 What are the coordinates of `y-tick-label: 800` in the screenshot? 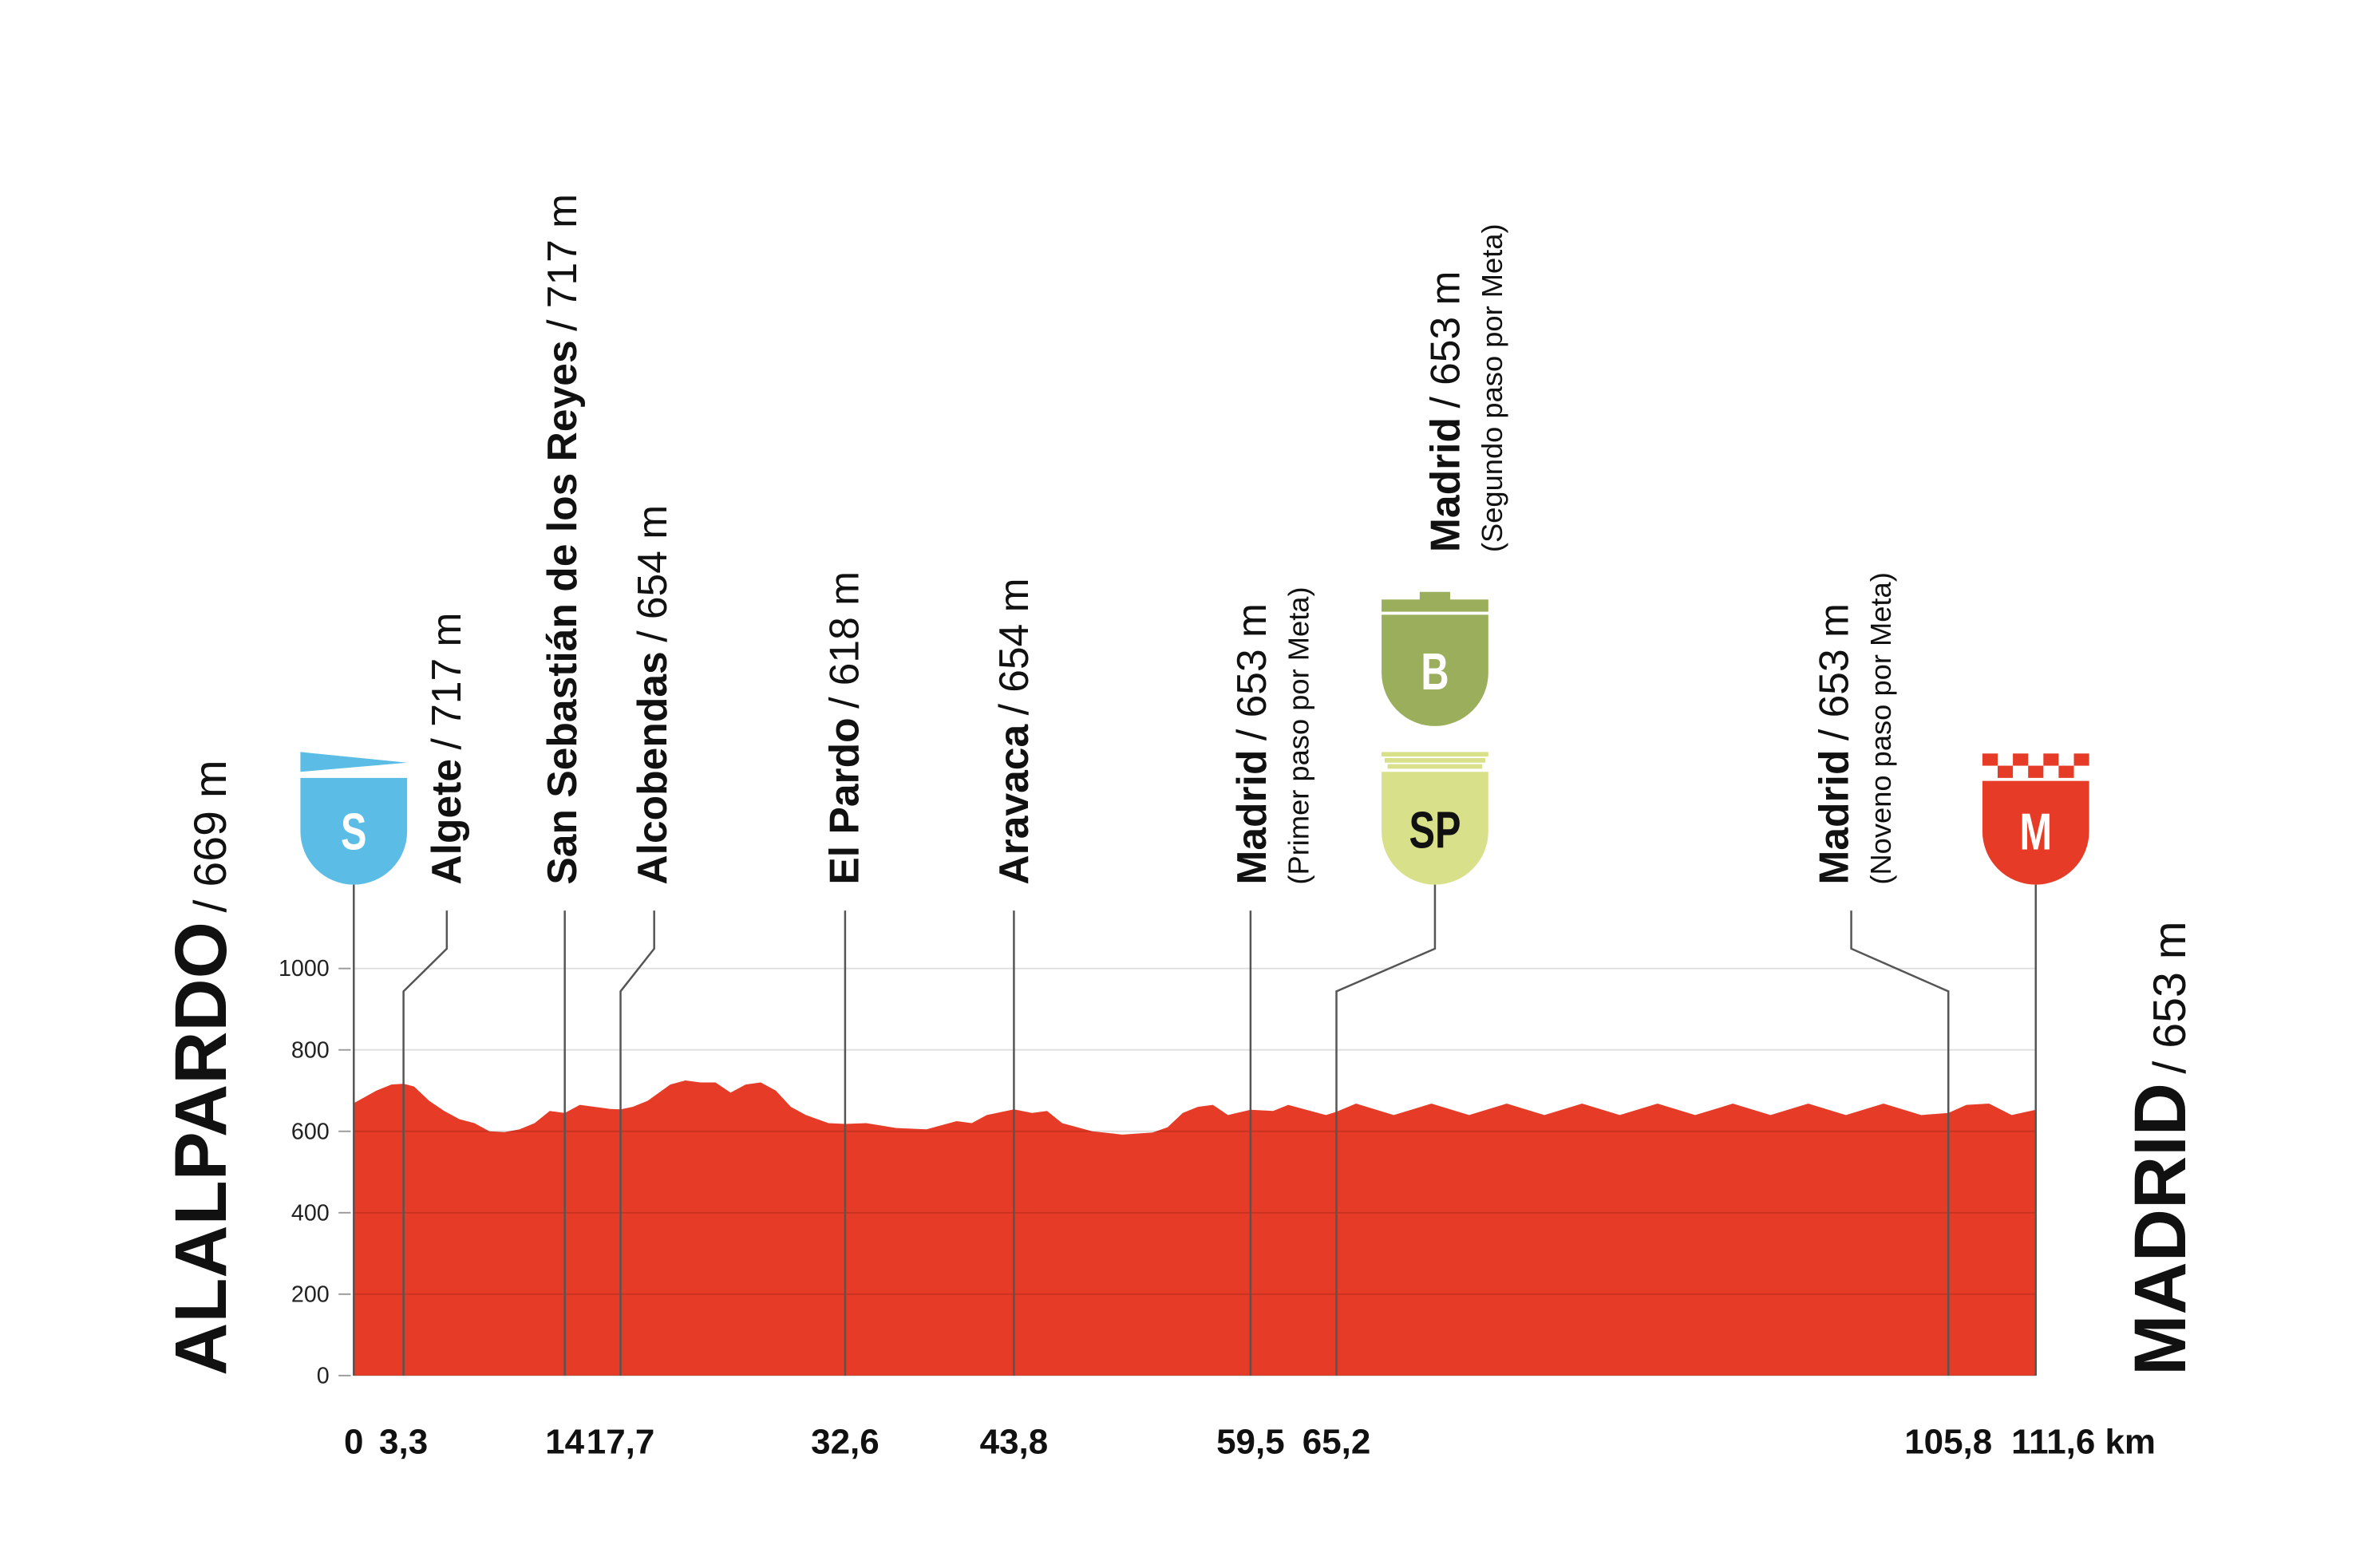 It's located at (310, 1050).